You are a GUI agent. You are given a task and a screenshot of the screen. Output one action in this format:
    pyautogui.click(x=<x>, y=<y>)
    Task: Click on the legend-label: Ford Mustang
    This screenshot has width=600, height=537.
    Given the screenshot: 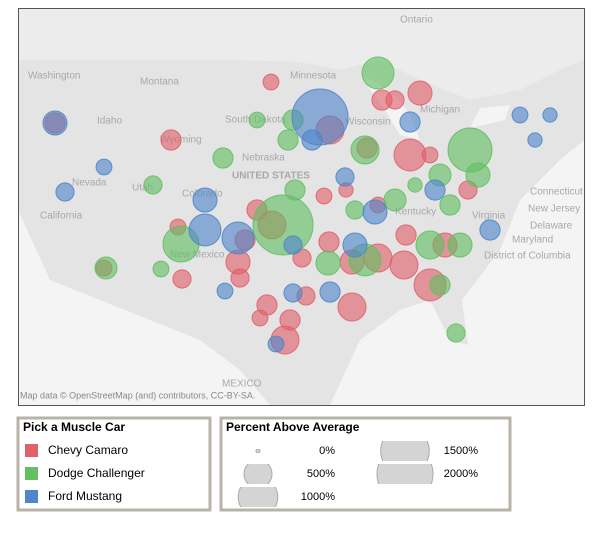 What is the action you would take?
    pyautogui.click(x=85, y=496)
    